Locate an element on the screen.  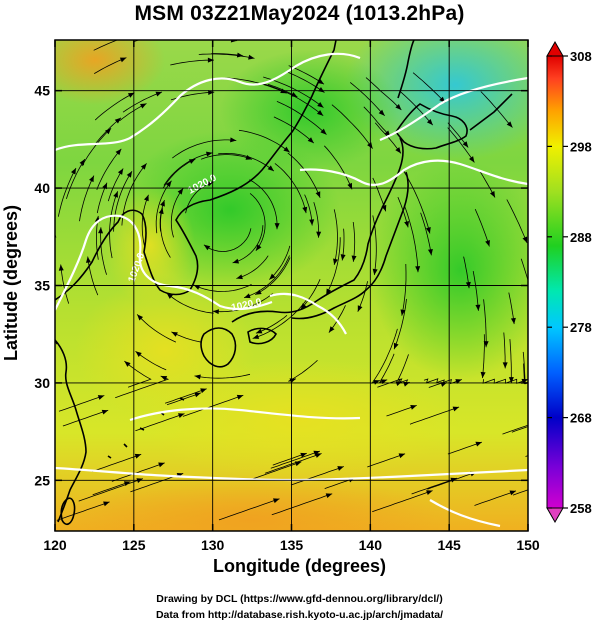
colorbar-max-triangle is located at coordinates (555, 48).